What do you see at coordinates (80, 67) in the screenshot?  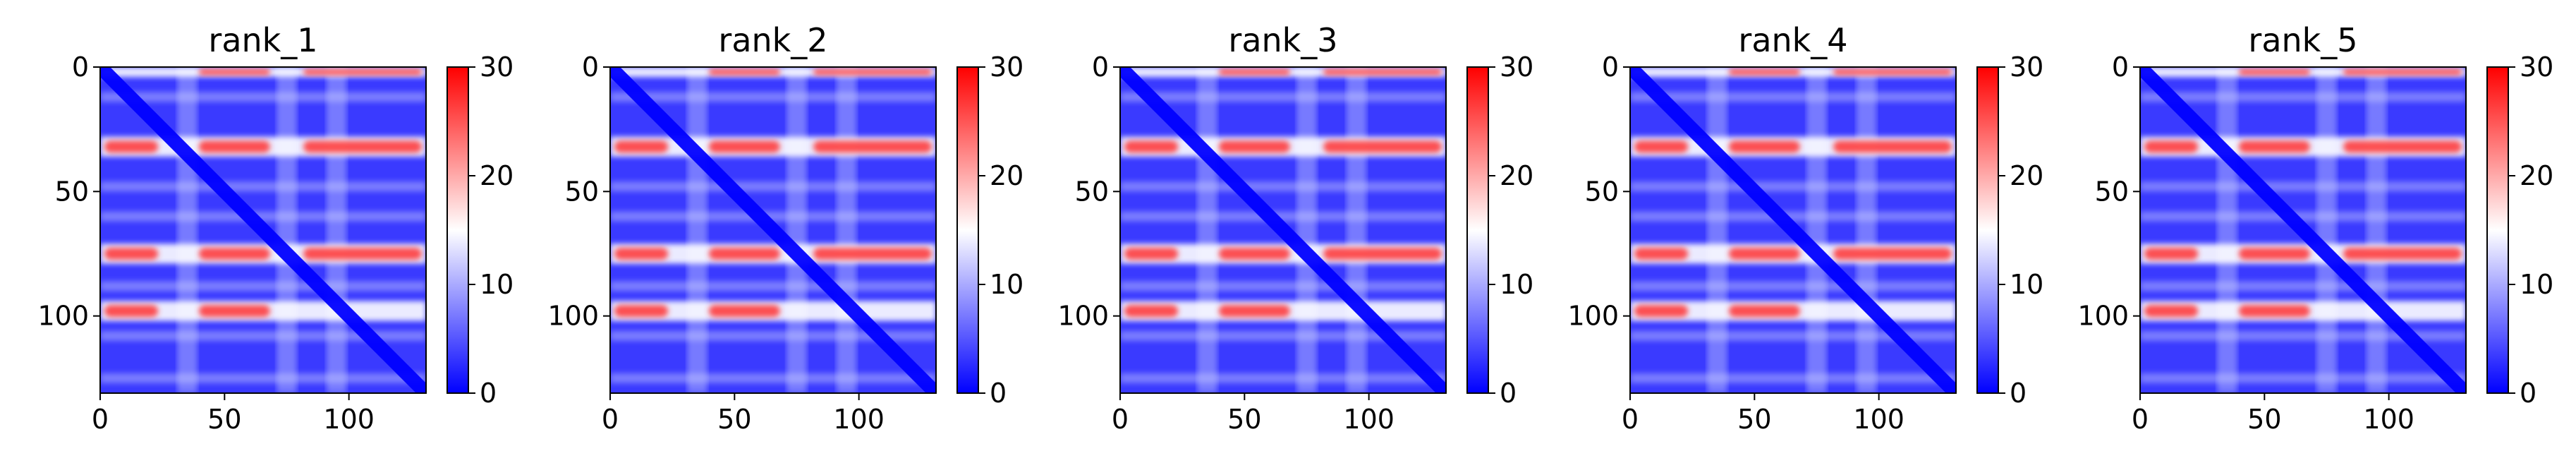 I see `y-tick-label: 0` at bounding box center [80, 67].